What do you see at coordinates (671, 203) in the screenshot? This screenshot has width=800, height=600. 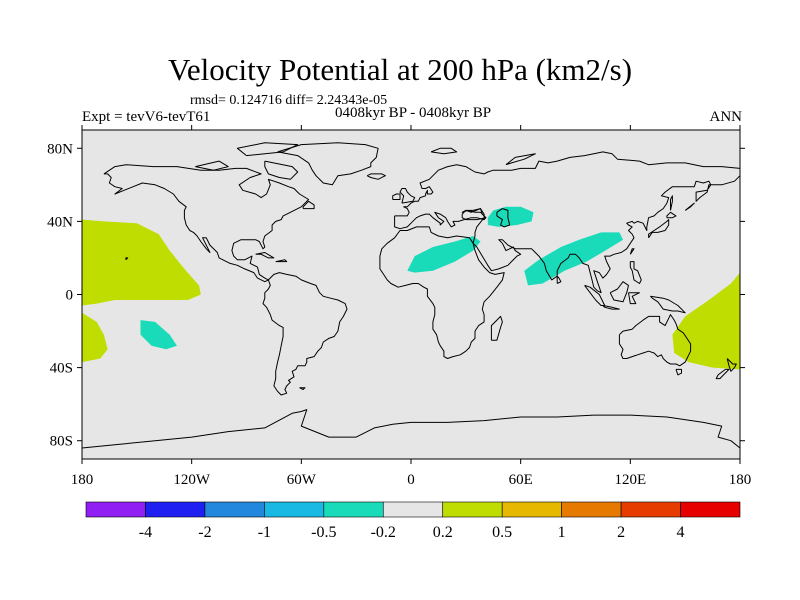 I see `coastline-sakhalin` at bounding box center [671, 203].